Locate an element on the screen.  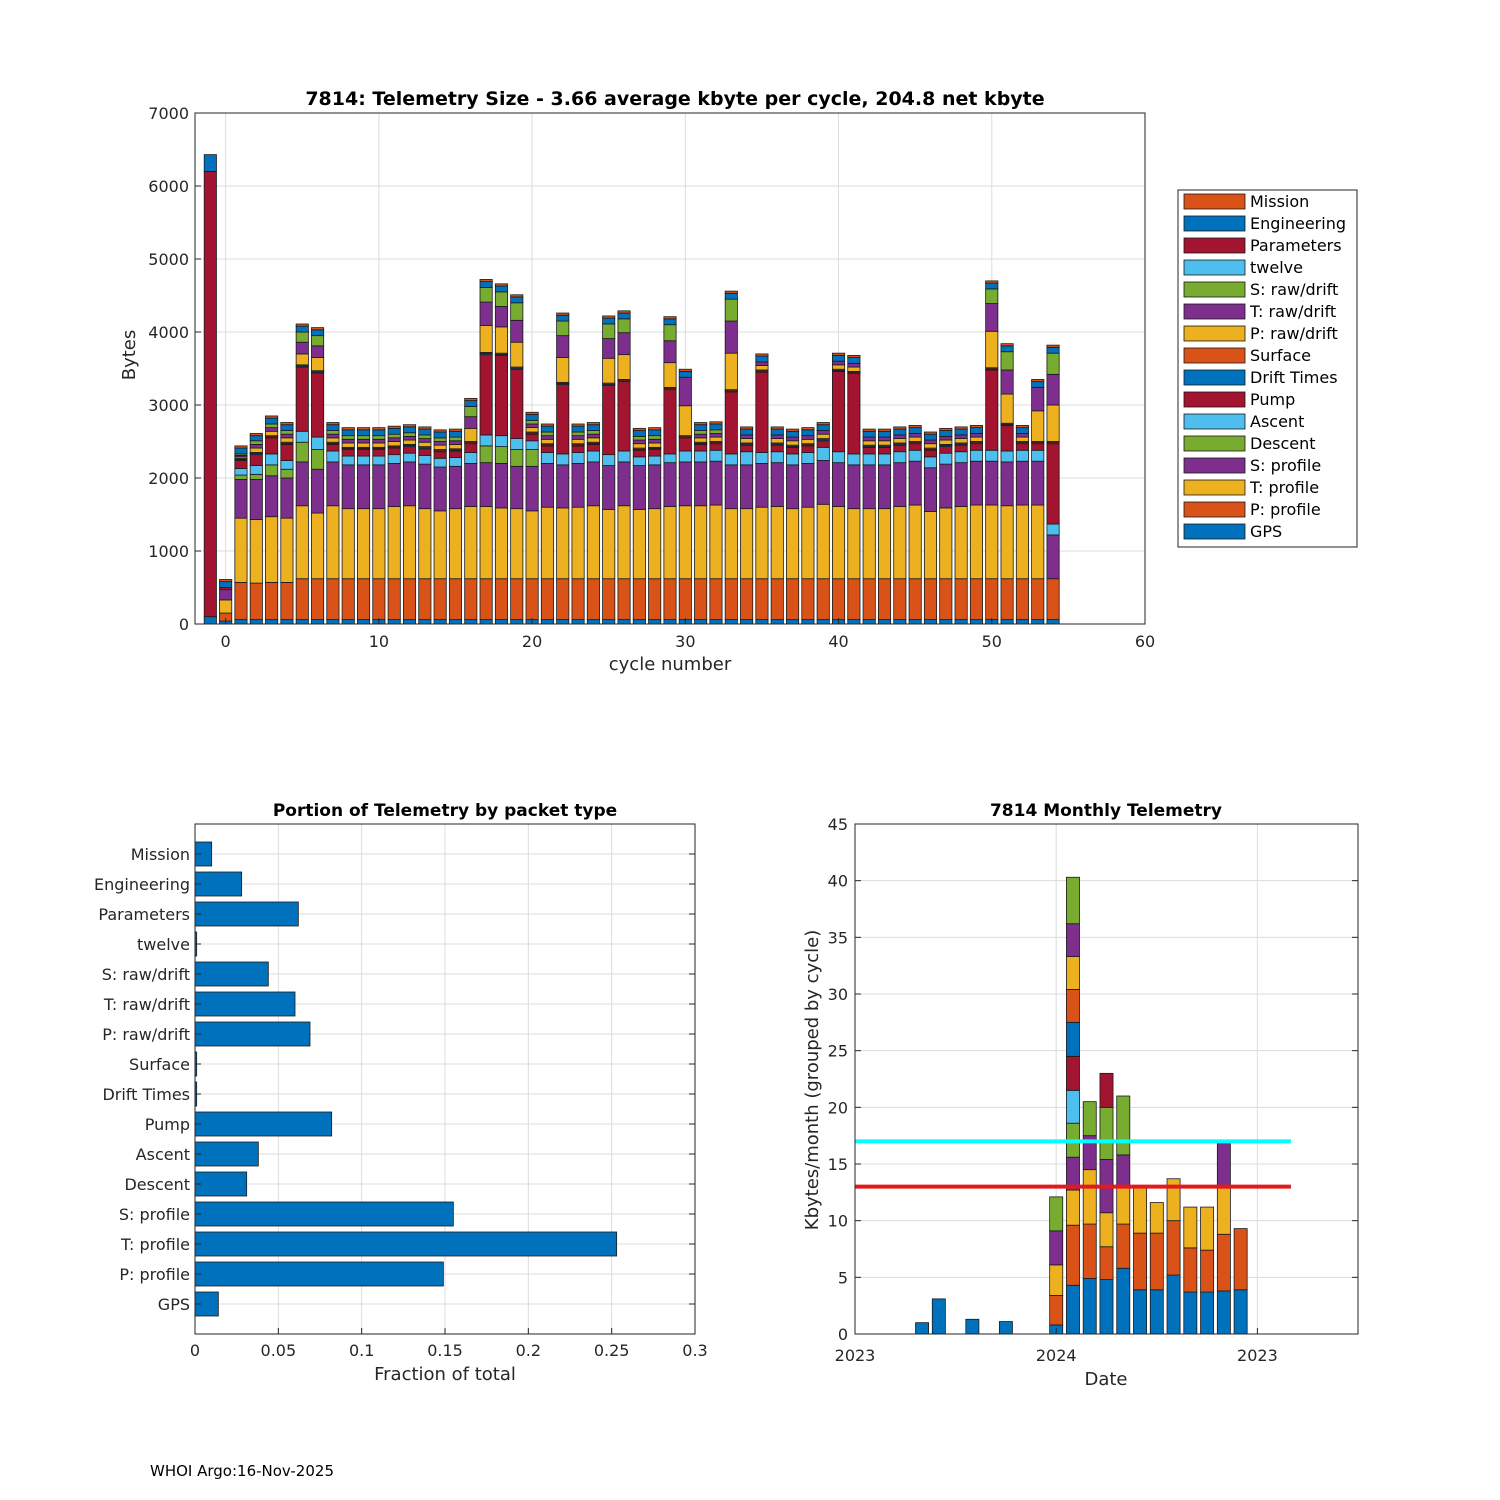
category-label: GPS is located at coordinates (174, 1304).